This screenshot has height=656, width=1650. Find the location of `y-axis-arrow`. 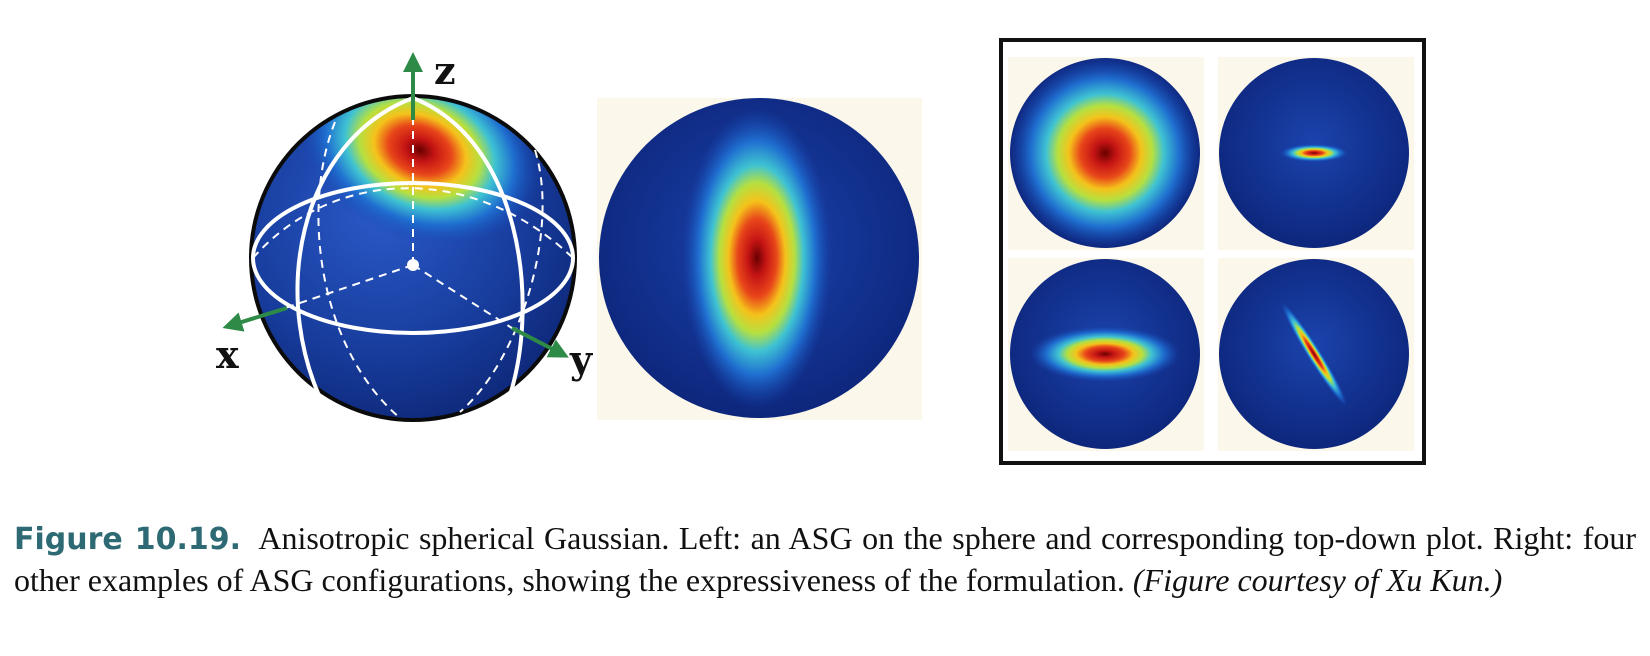

y-axis-arrow is located at coordinates (540, 342).